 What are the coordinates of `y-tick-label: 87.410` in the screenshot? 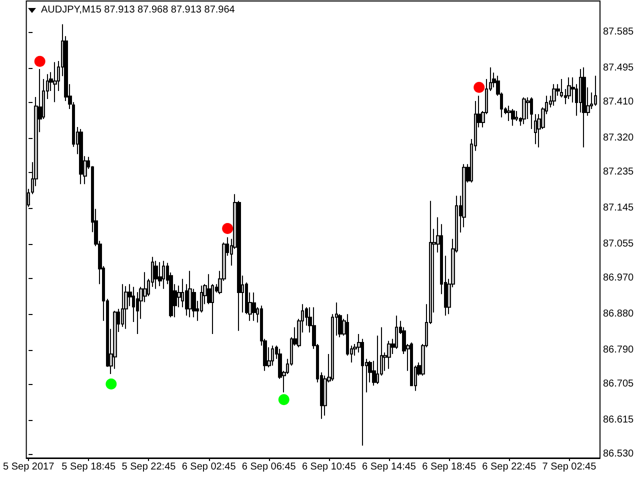 It's located at (618, 102).